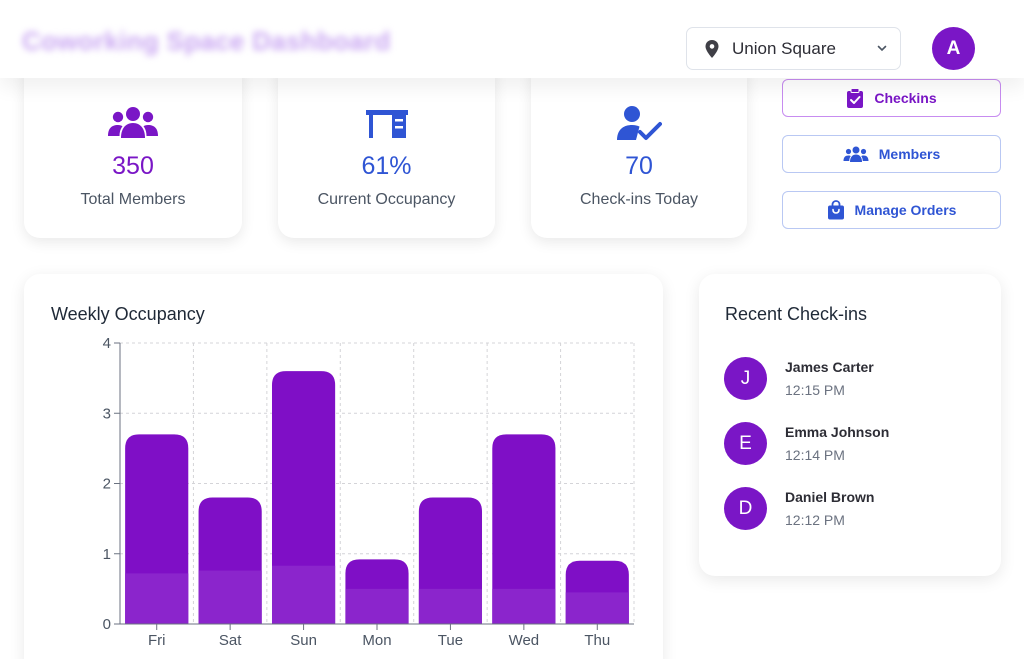 This screenshot has width=1024, height=659. I want to click on y-tick-label: 1, so click(107, 554).